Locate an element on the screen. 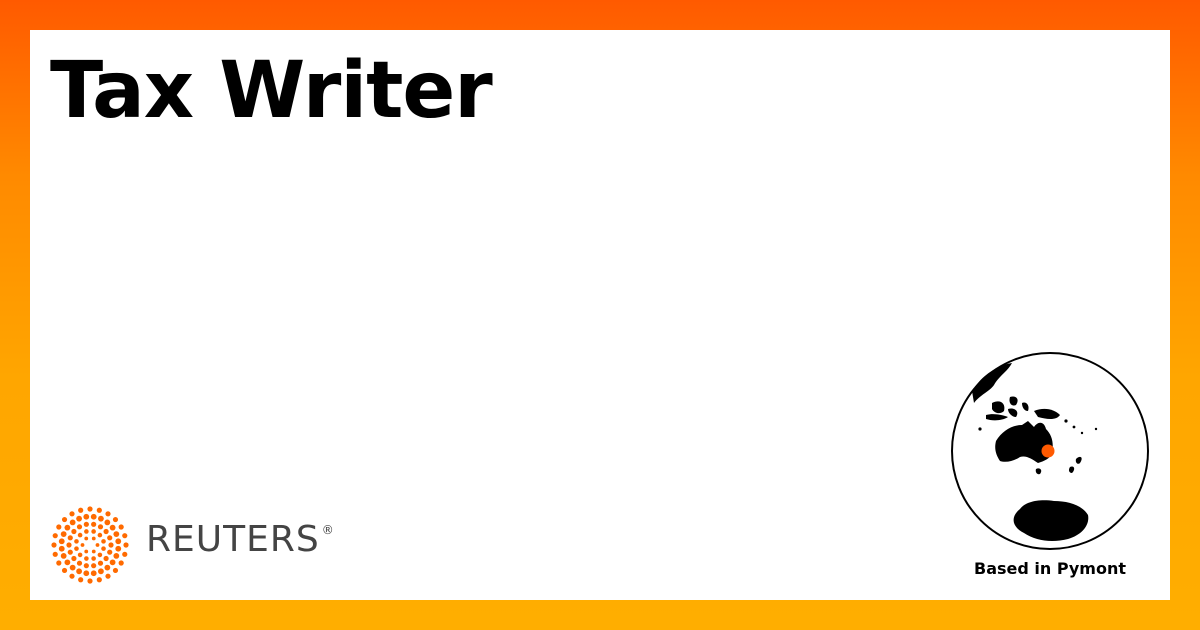 Image resolution: width=1200 pixels, height=630 pixels. registered-mark: ® is located at coordinates (328, 530).